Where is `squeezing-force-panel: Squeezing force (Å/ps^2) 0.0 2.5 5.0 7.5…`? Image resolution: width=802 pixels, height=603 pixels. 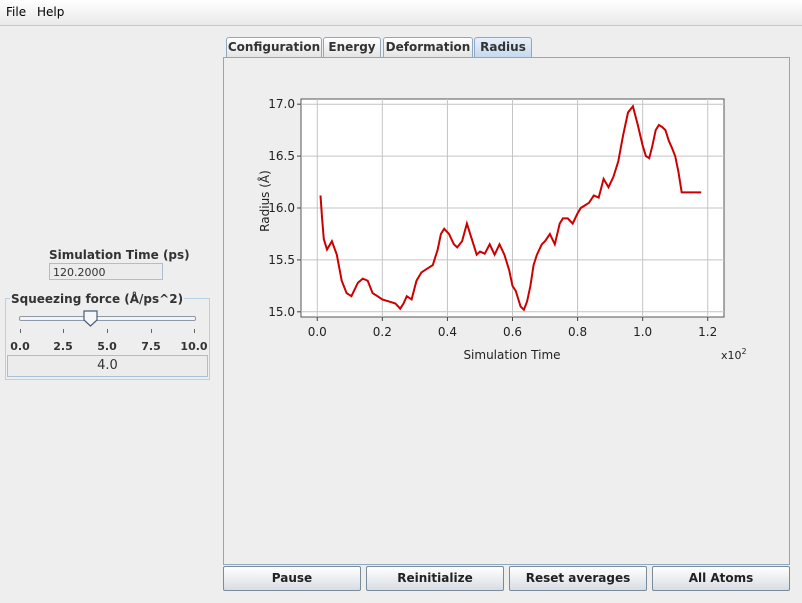 squeezing-force-panel: Squeezing force (Å/ps^2) 0.0 2.5 5.0 7.5… is located at coordinates (107, 336).